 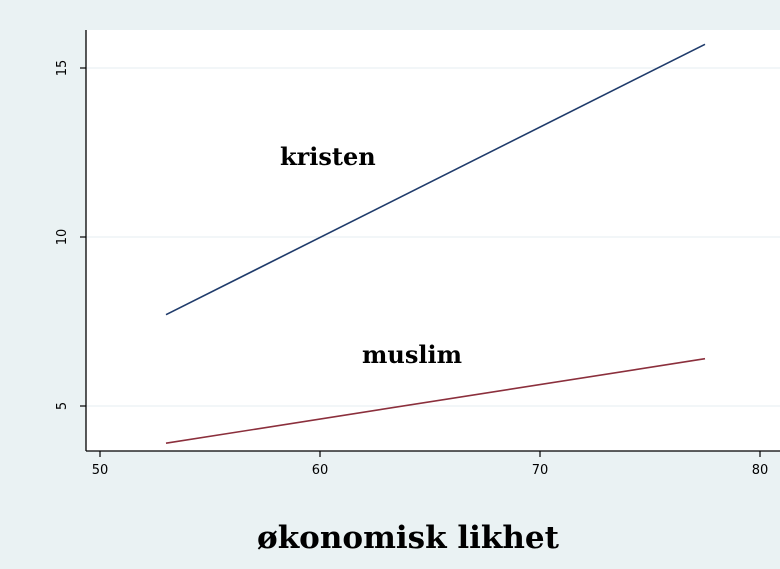 I want to click on y-tick-label-15: 15, so click(x=62, y=68).